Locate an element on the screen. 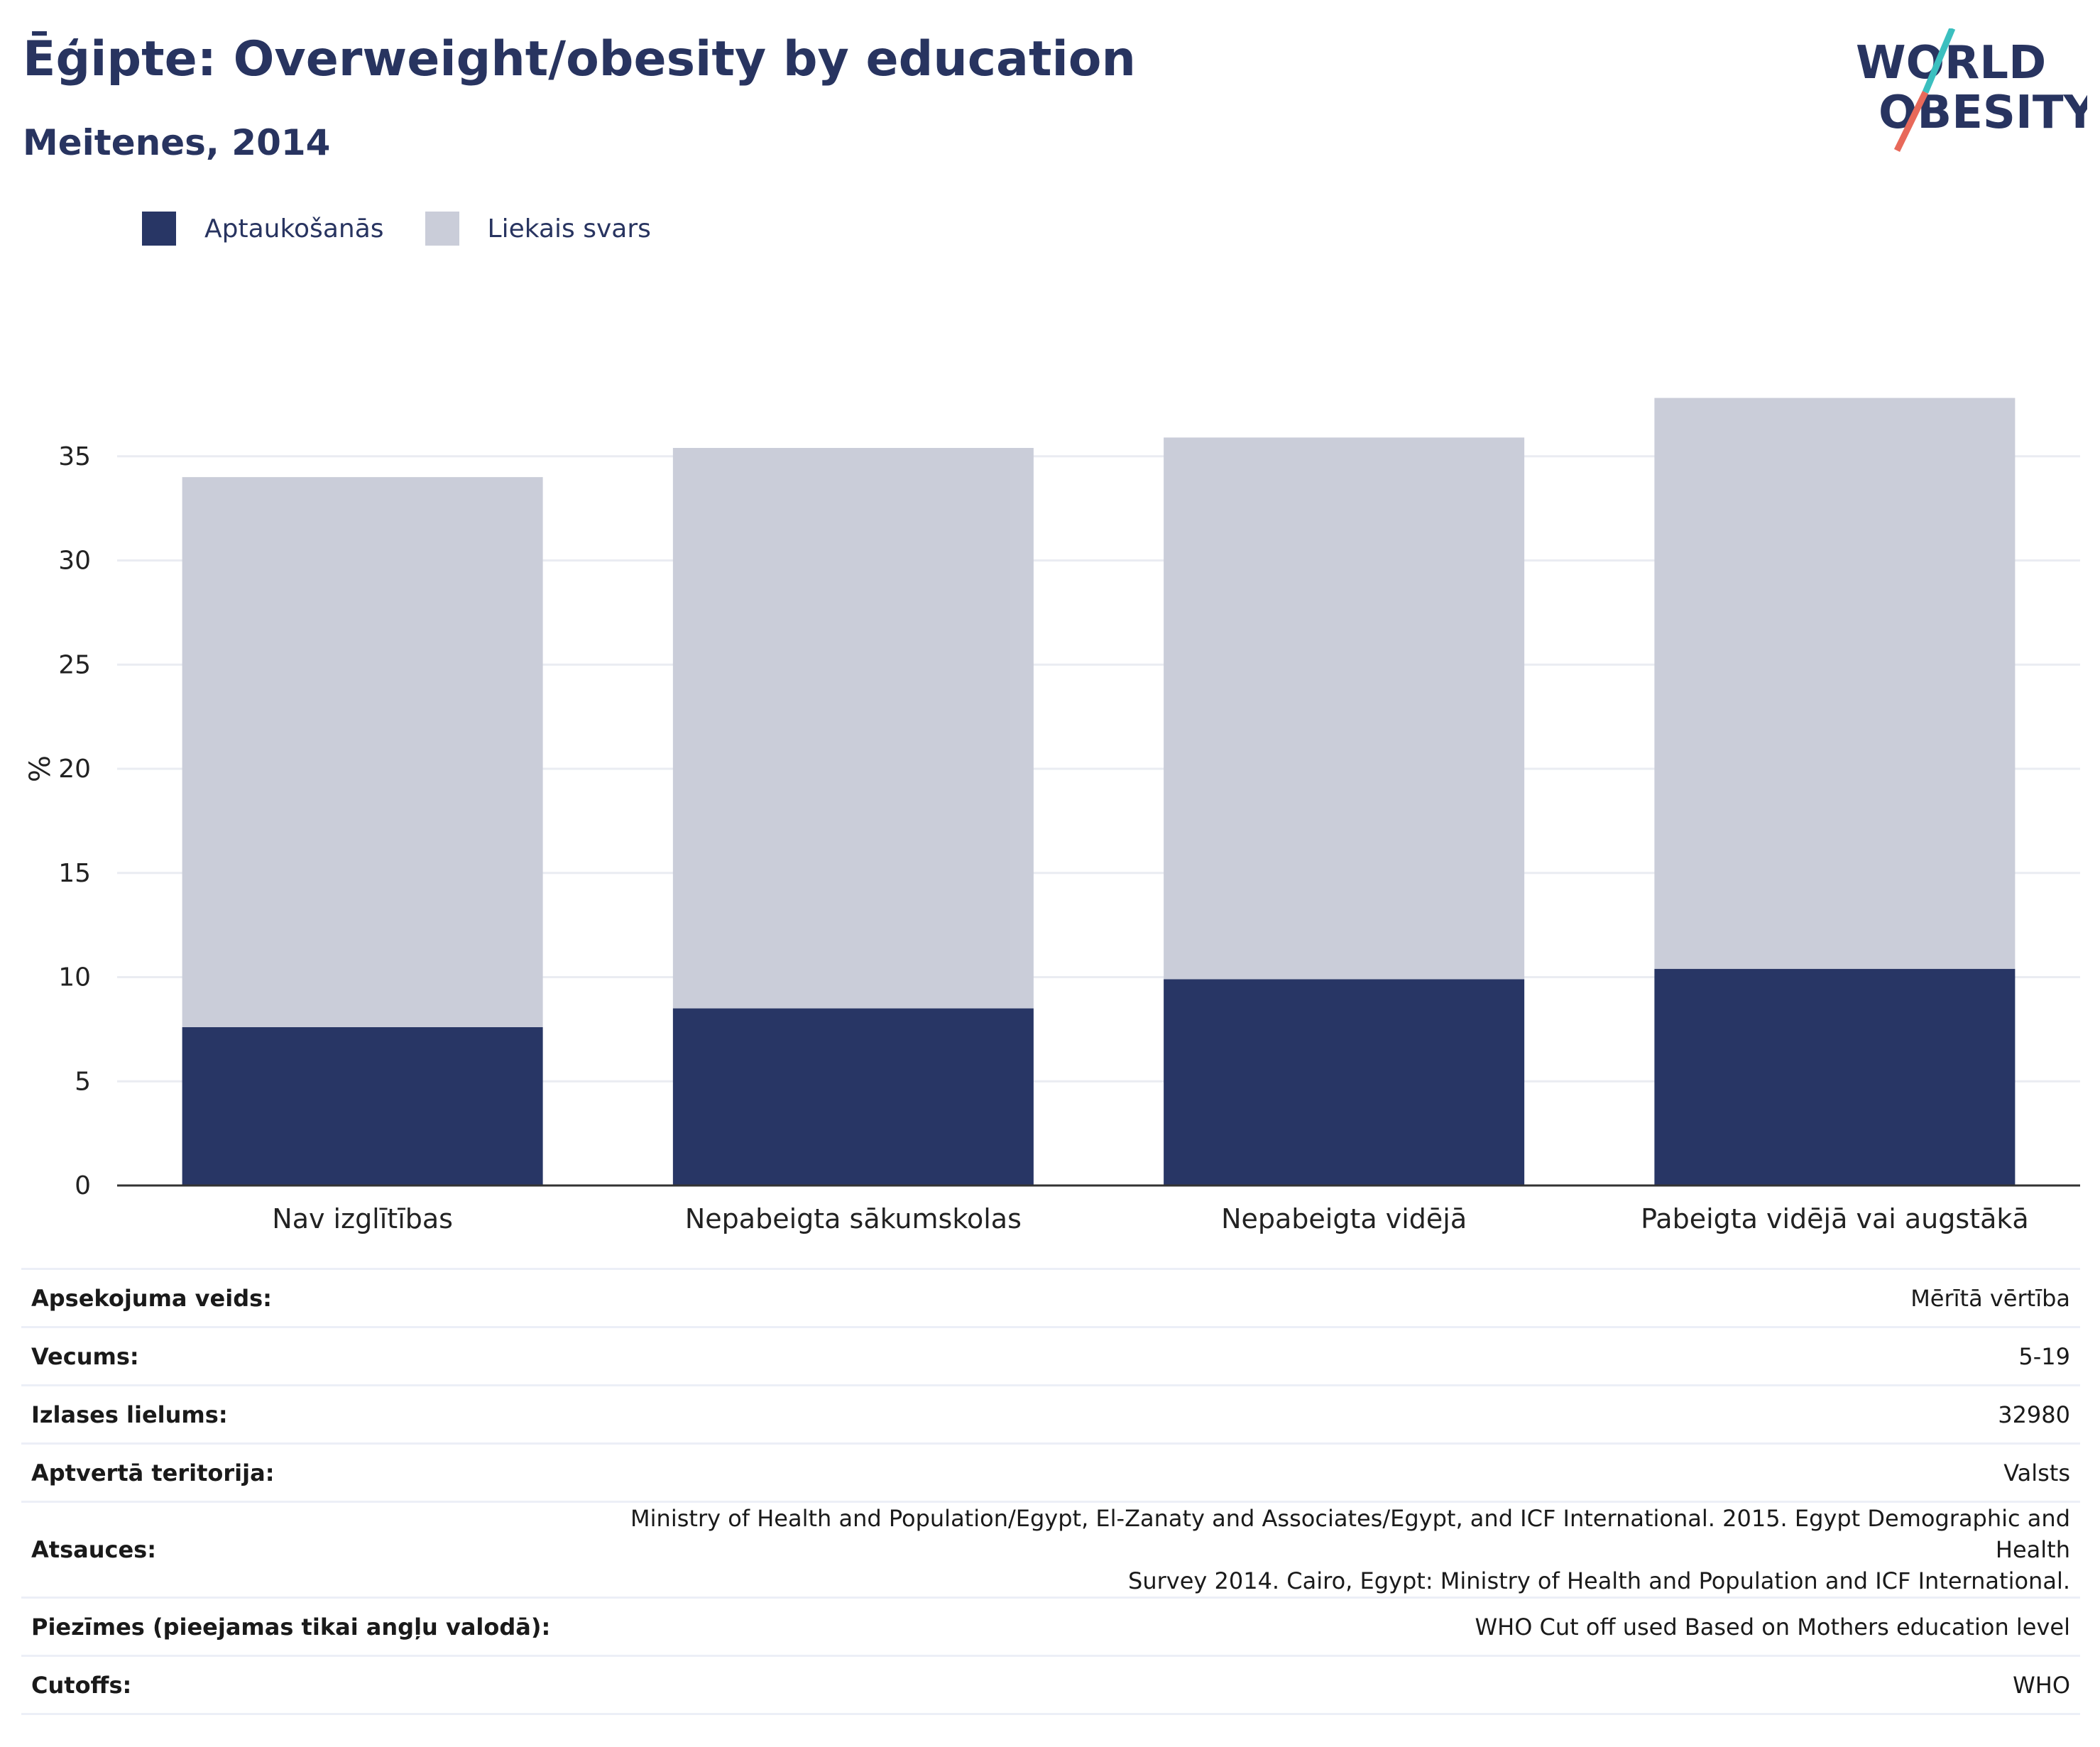 This screenshot has height=1747, width=2100. info-key: Cutoffs: is located at coordinates (315, 1685).